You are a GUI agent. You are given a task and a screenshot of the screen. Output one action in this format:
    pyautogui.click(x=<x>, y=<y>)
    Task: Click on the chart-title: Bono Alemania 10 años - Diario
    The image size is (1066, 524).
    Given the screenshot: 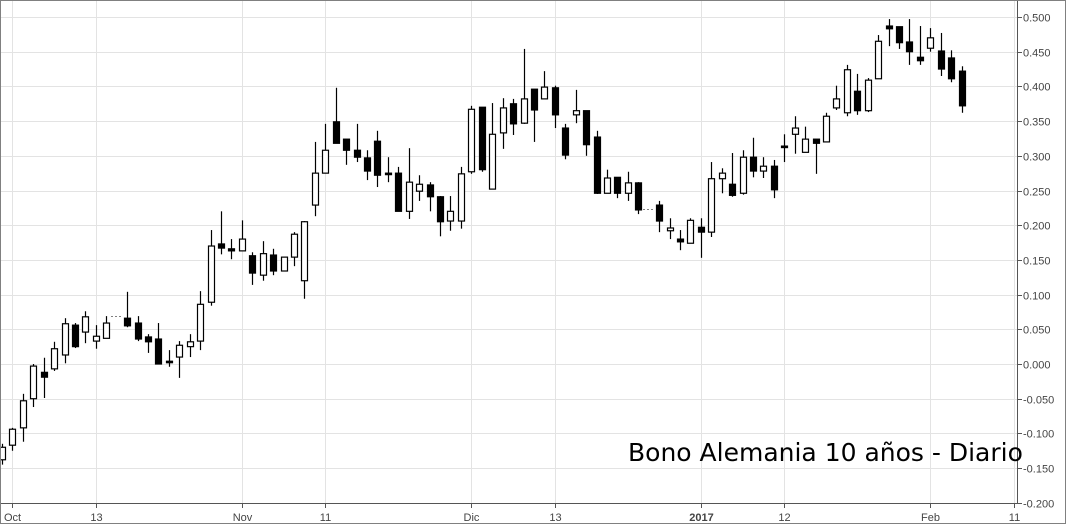 What is the action you would take?
    pyautogui.click(x=825, y=452)
    